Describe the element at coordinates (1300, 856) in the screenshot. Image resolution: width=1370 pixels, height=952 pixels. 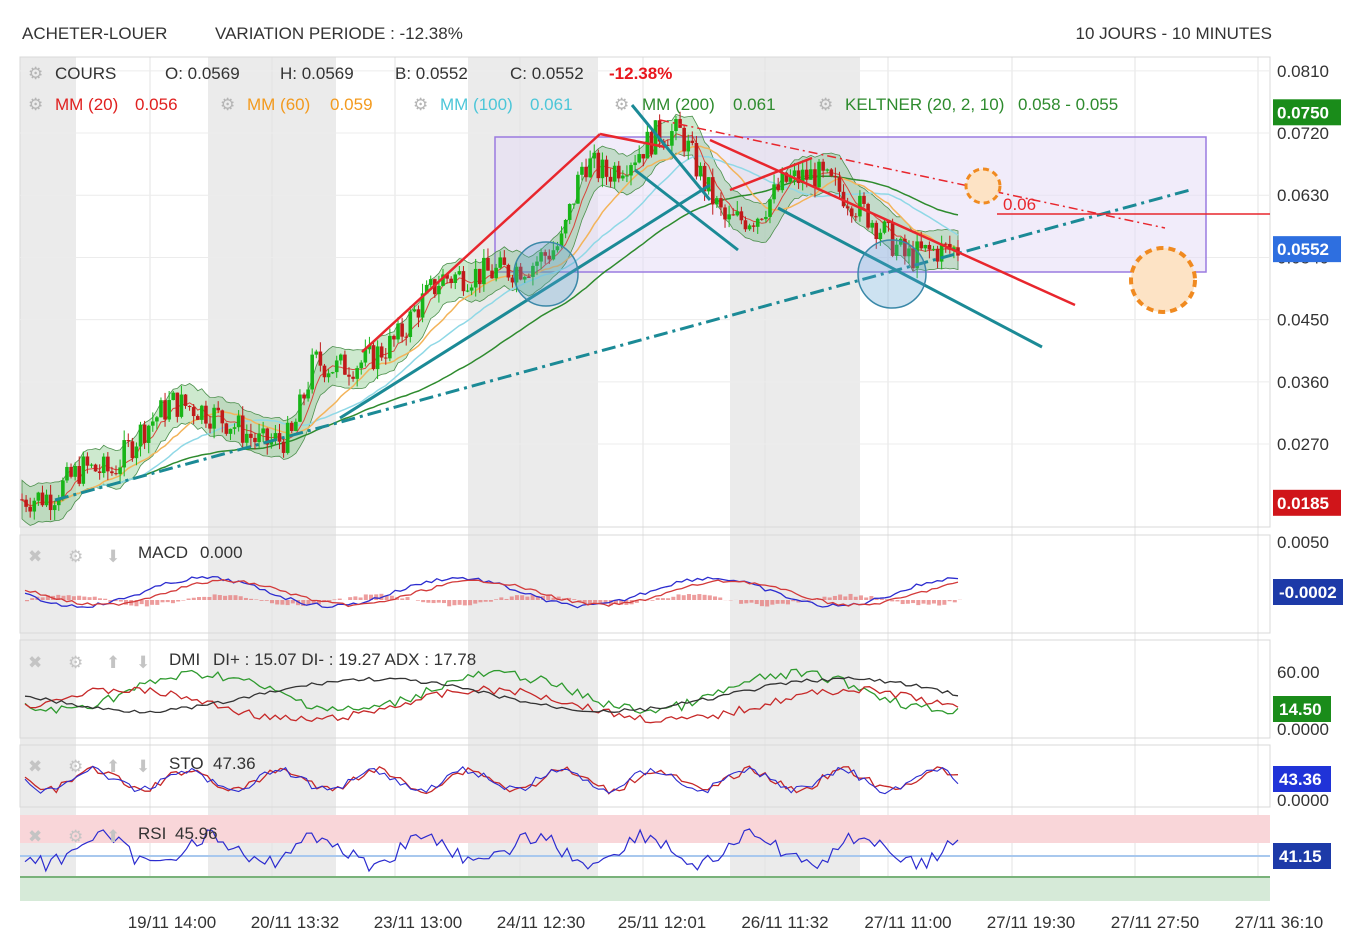
I see `rsi-badge-text: 41.15` at that location.